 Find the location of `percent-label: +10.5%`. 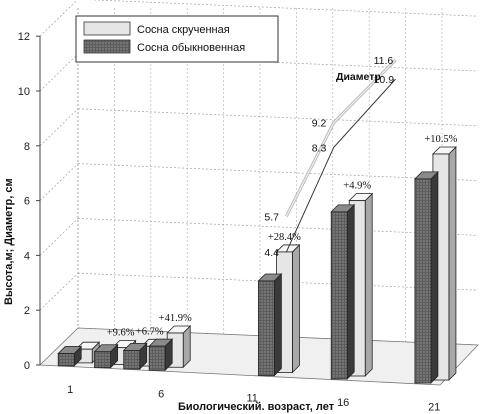

percent-label: +10.5% is located at coordinates (440, 139).